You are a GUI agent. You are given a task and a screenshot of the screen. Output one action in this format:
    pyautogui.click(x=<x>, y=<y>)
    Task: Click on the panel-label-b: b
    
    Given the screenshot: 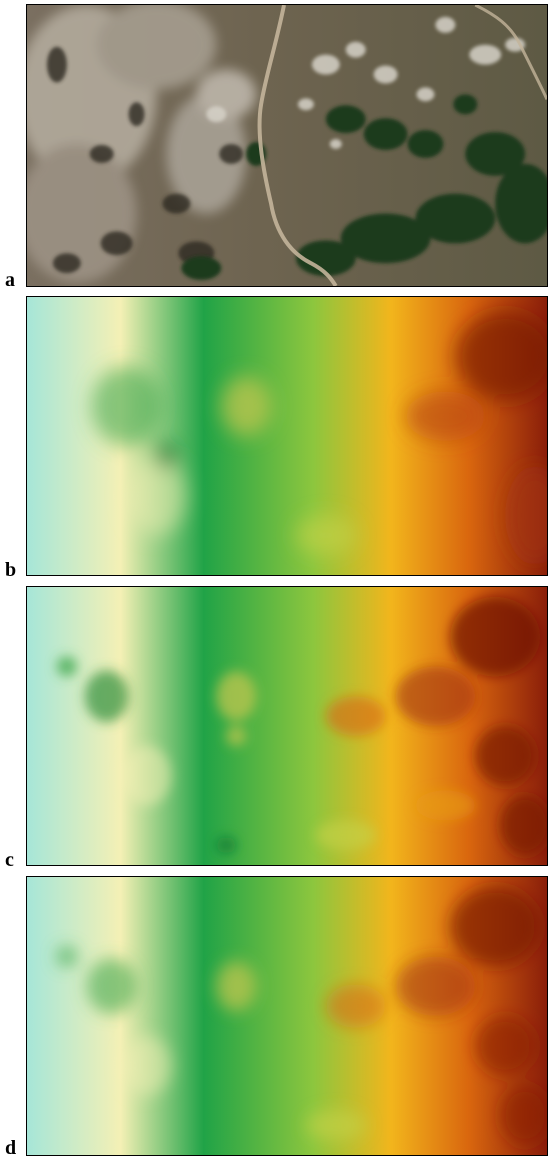 What is the action you would take?
    pyautogui.click(x=11, y=570)
    